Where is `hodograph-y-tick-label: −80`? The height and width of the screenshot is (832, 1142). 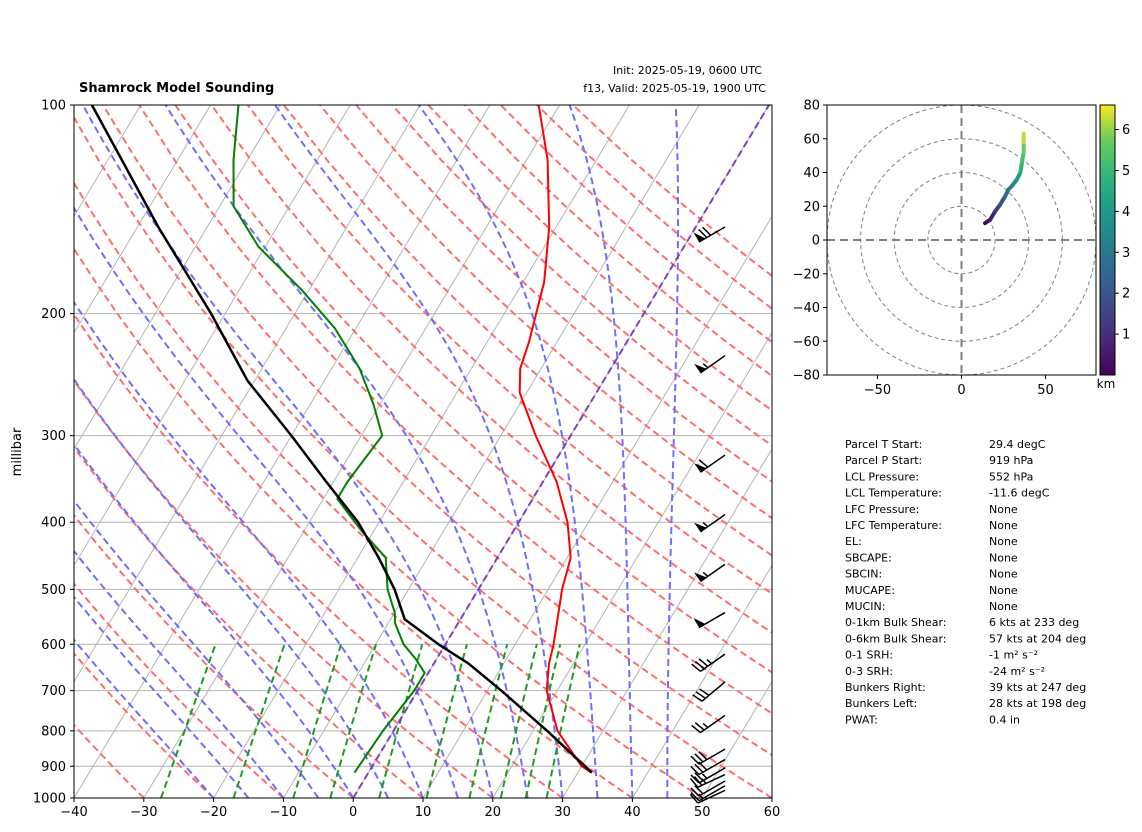 hodograph-y-tick-label: −80 is located at coordinates (806, 376).